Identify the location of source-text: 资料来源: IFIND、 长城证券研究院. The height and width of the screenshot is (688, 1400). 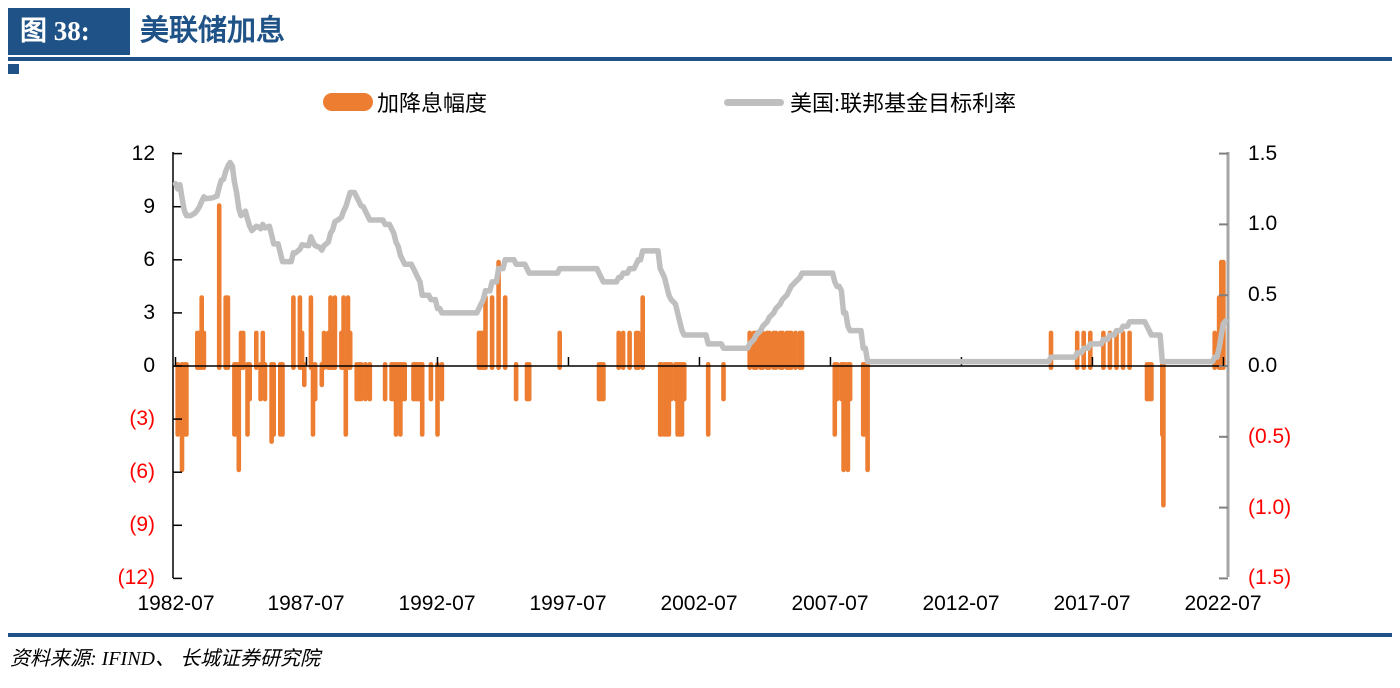
(165, 659).